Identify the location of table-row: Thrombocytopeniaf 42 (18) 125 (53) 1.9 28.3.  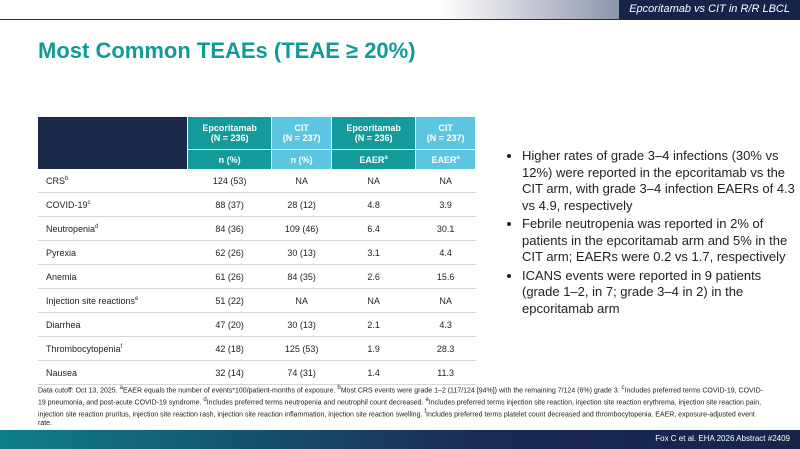
(257, 348).